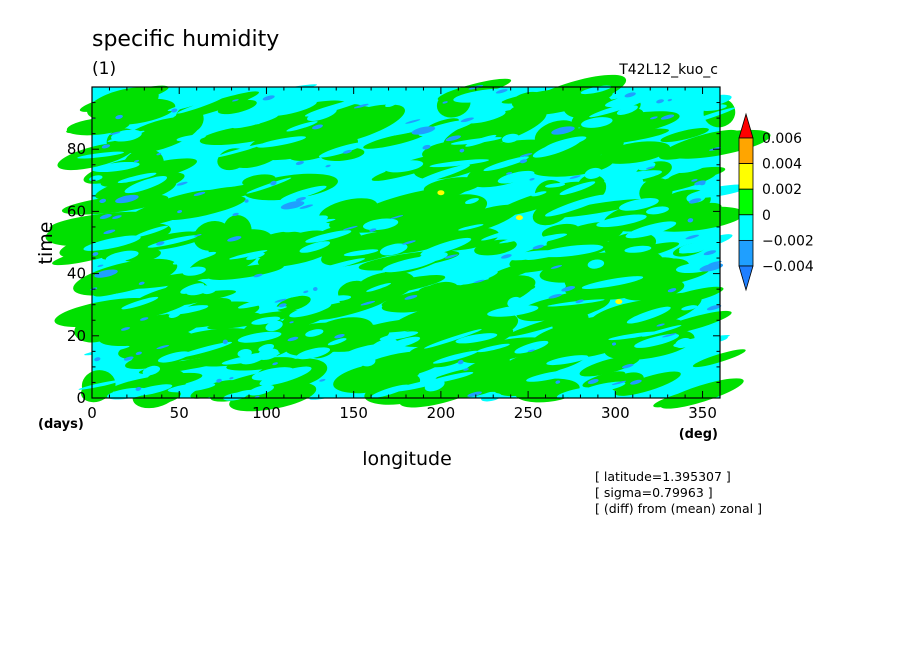 This screenshot has width=904, height=654. Describe the element at coordinates (81, 398) in the screenshot. I see `y-tick-label: 0` at that location.